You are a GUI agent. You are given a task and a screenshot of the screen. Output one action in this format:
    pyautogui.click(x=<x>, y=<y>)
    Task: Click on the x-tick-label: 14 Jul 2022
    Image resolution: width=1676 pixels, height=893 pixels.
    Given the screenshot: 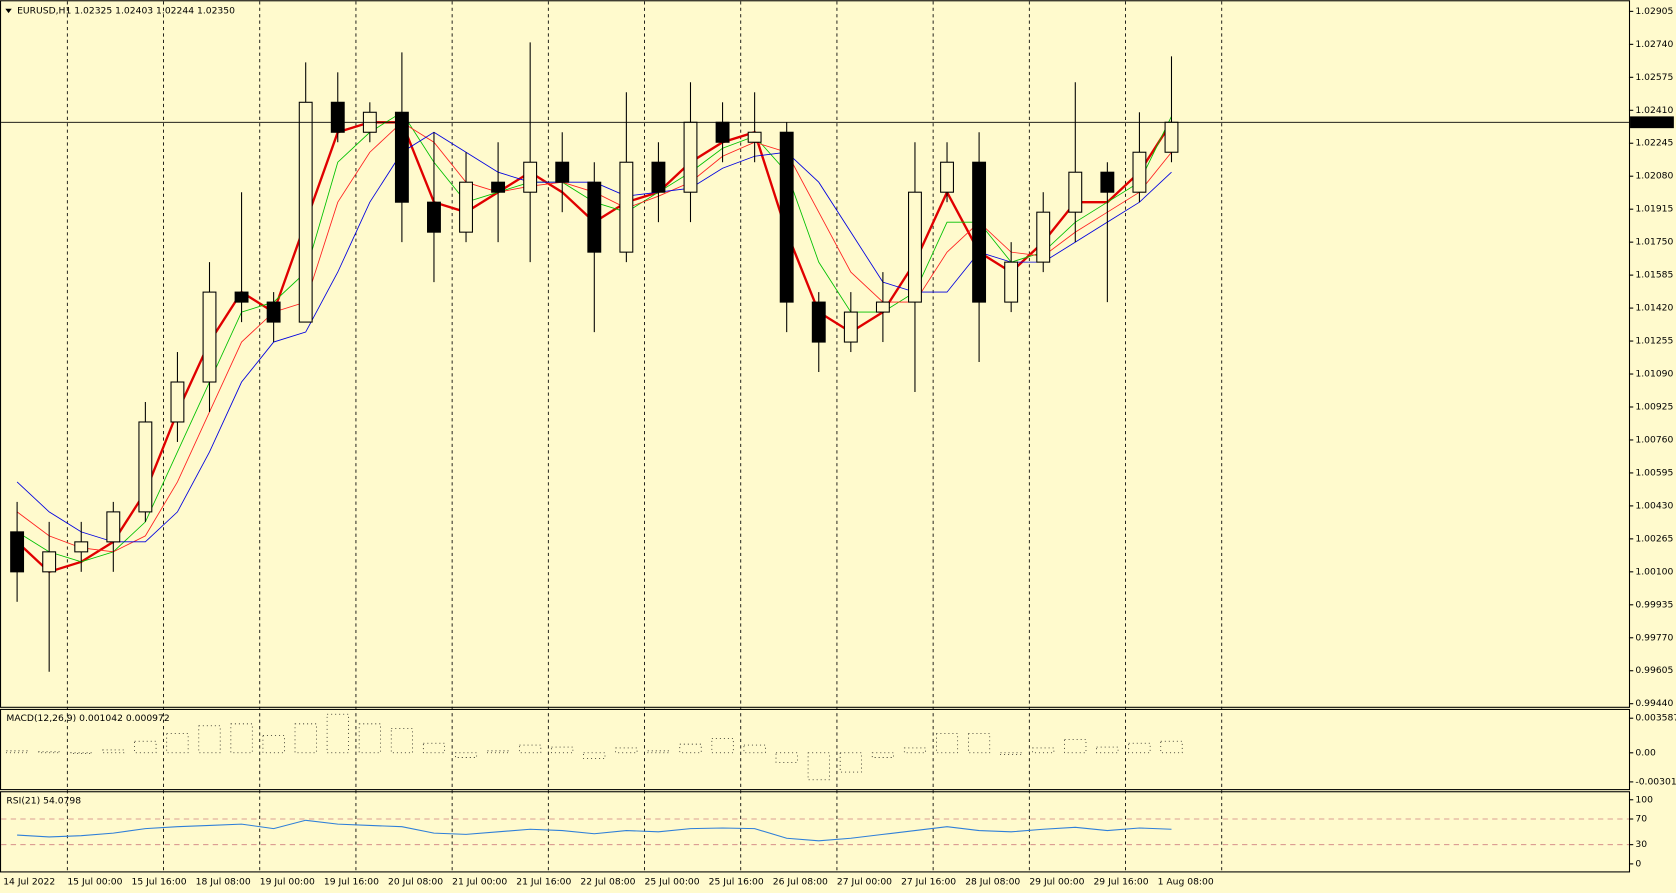 What is the action you would take?
    pyautogui.click(x=29, y=882)
    